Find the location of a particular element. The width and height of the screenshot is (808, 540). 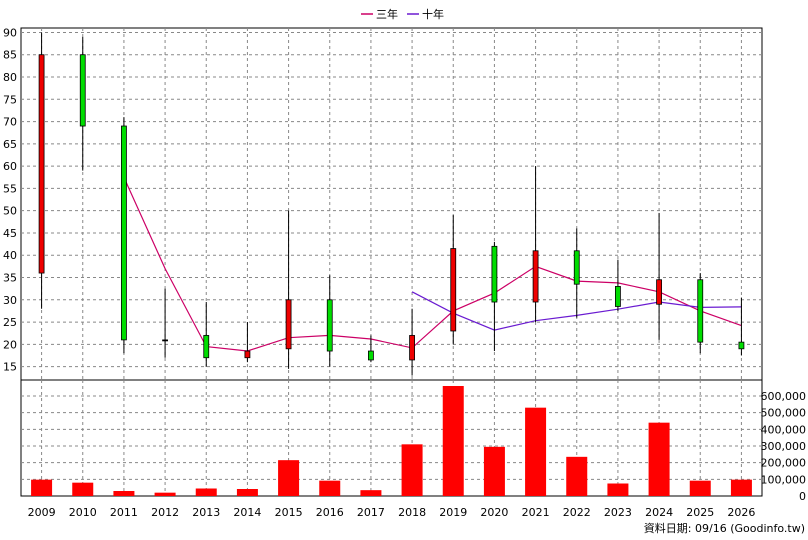

candle-2025 is located at coordinates (700, 313).